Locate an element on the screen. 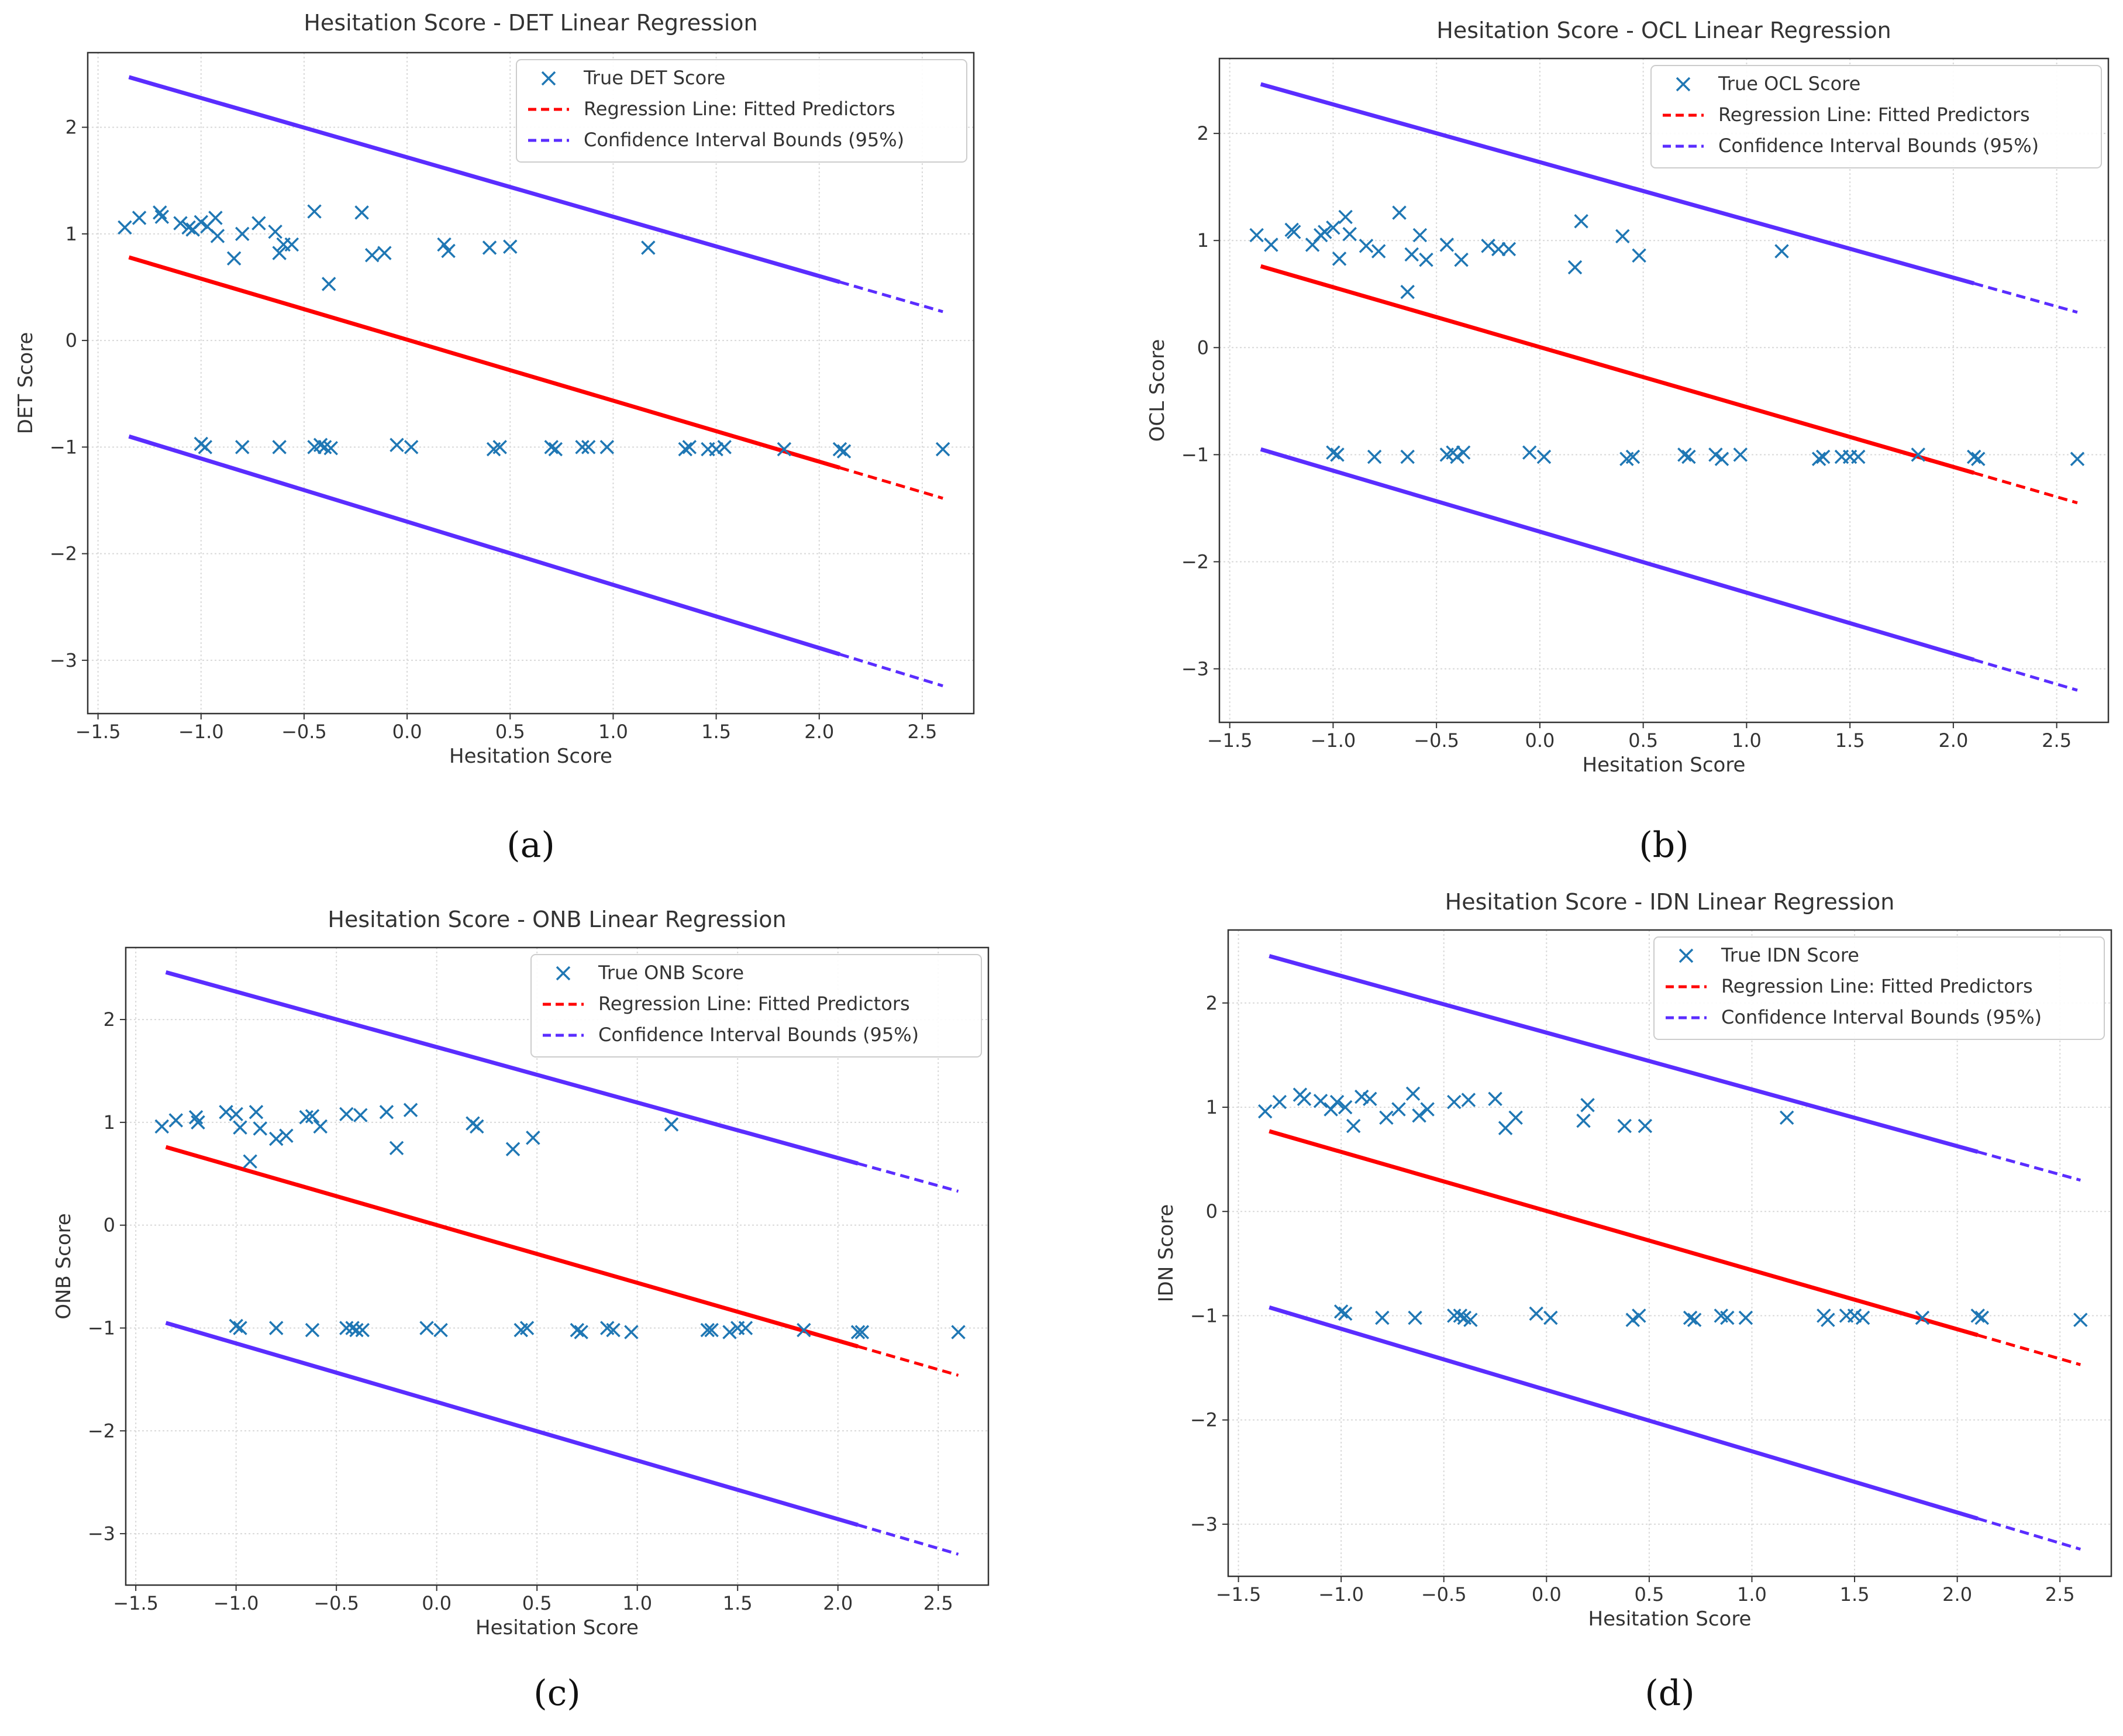 The height and width of the screenshot is (1736, 2123). chart-title: Hesitation Score - DET Linear Regression is located at coordinates (530, 23).